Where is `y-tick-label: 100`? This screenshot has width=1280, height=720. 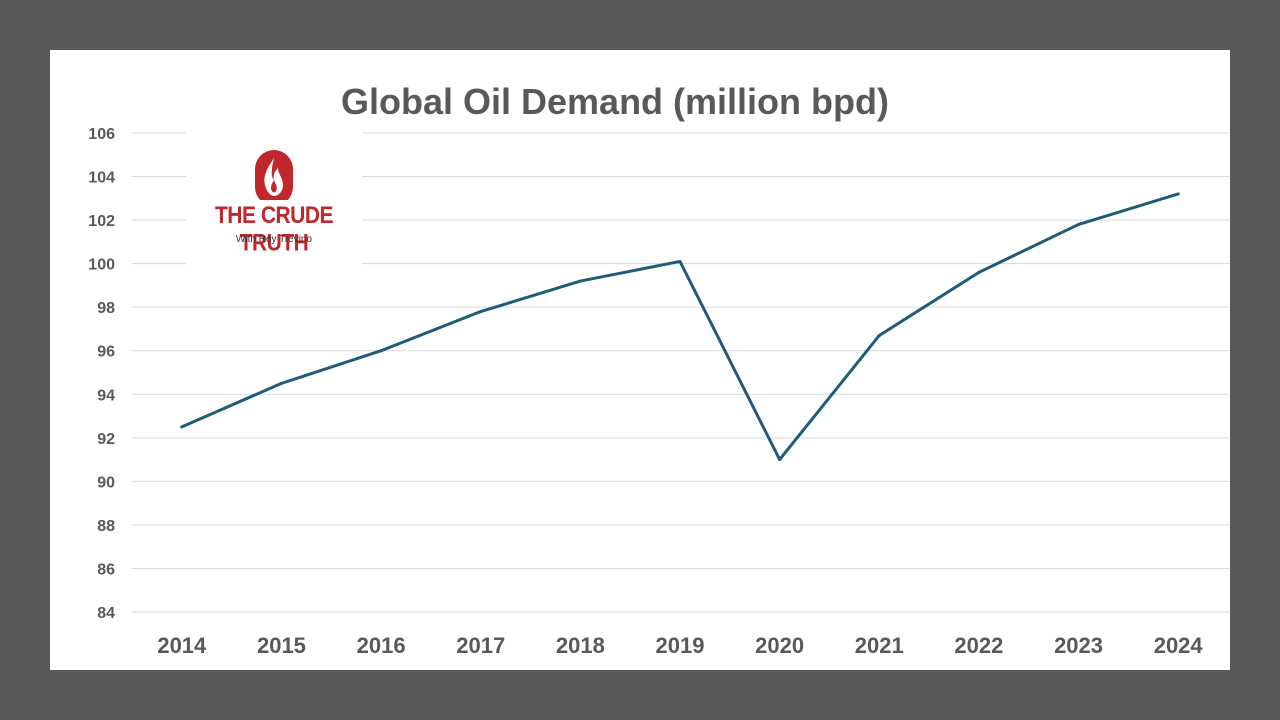
y-tick-label: 100 is located at coordinates (101, 265).